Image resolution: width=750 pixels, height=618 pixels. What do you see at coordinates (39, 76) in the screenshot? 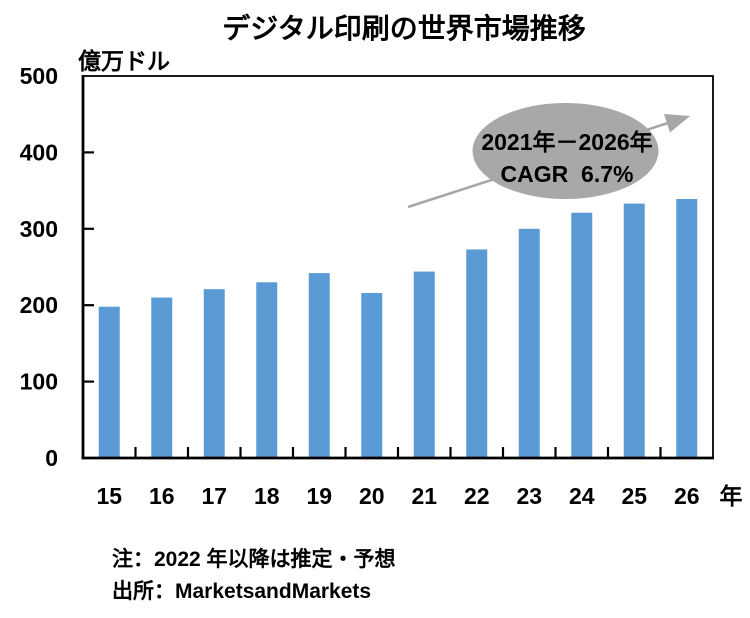
I see `y-tick-label-500: 500` at bounding box center [39, 76].